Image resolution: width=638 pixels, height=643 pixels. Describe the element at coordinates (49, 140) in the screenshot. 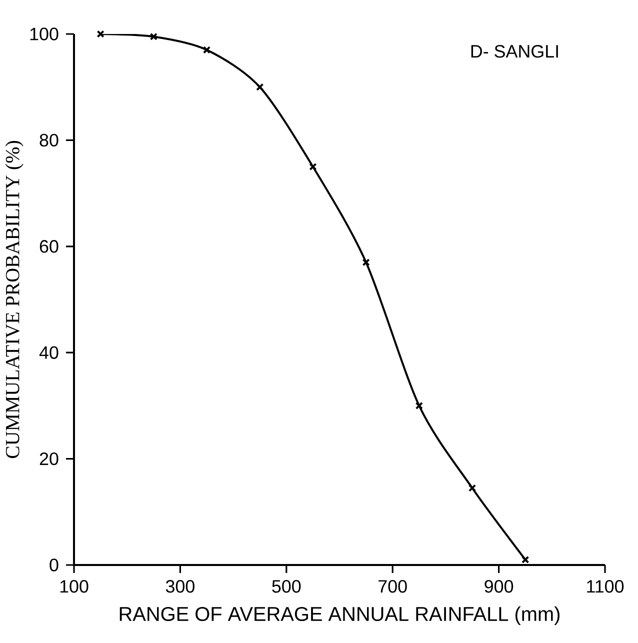

I see `y-tick-label: 80` at that location.